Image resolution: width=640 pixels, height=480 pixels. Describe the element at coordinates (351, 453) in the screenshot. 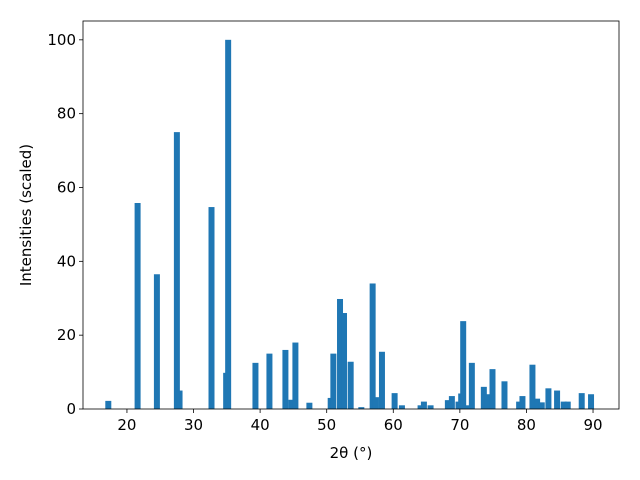

I see `x-axis-label: 2θ (°)` at that location.